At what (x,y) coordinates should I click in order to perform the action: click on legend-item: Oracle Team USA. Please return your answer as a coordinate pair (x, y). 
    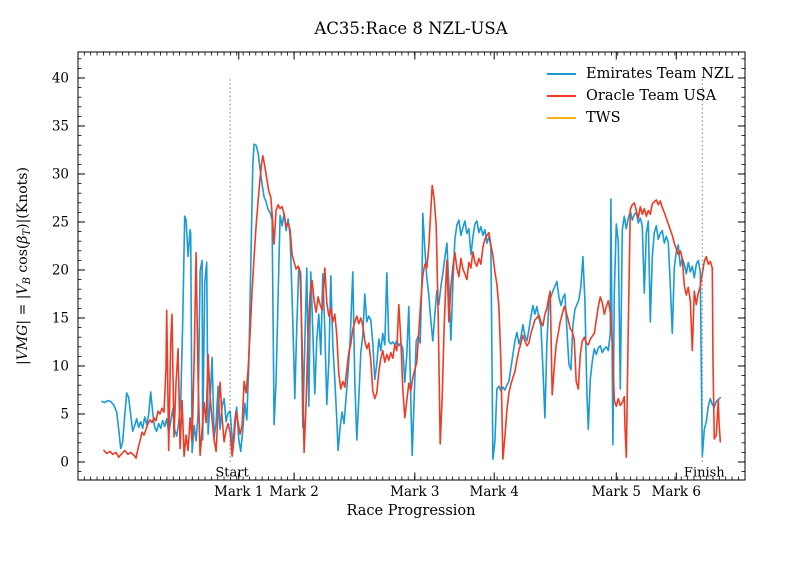
    Looking at the image, I should click on (640, 96).